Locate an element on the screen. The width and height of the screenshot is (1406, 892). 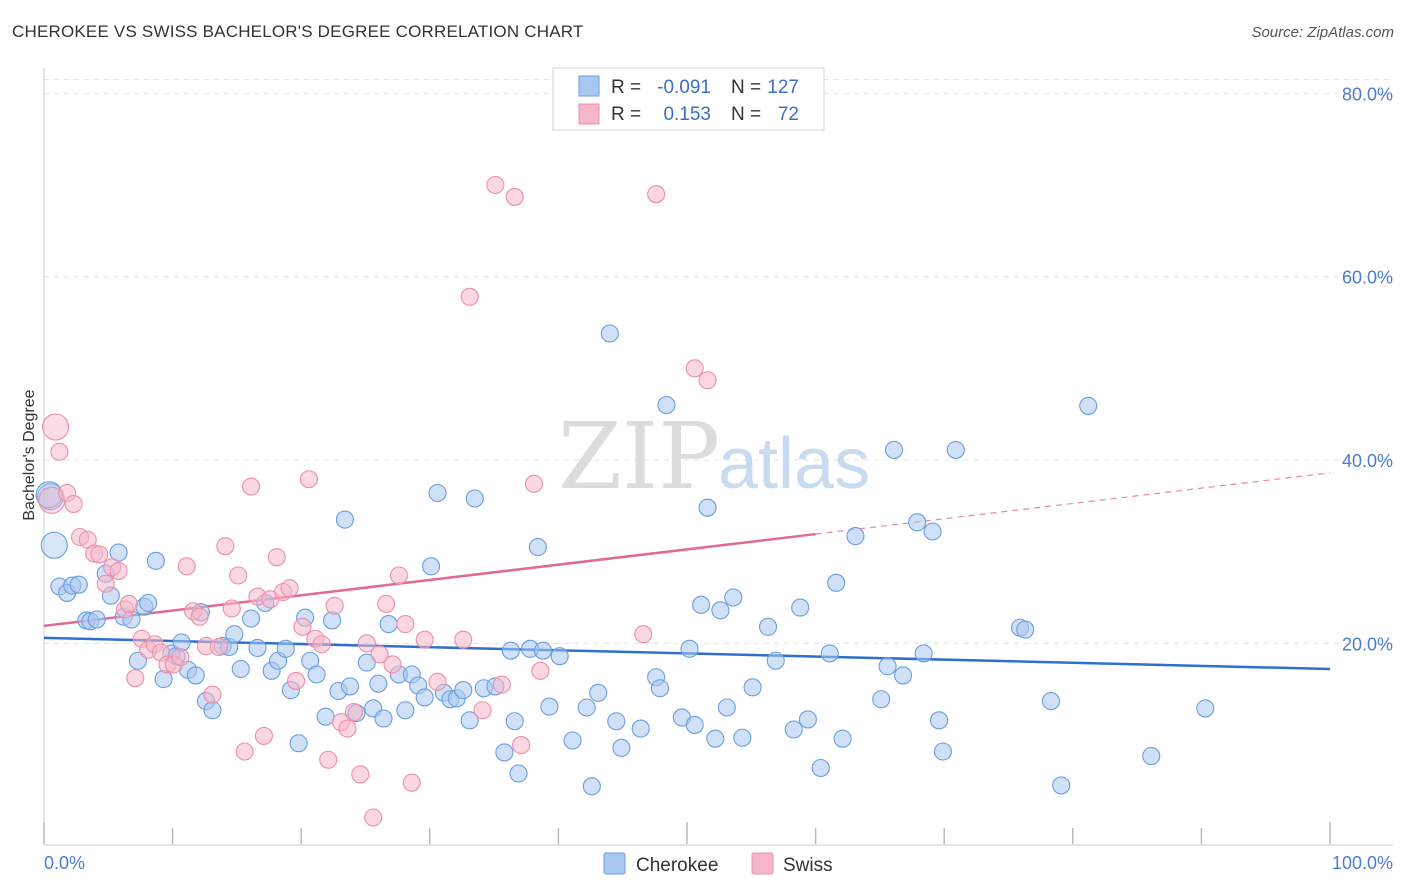
legend-r-value-cherokee: -0.091 is located at coordinates (684, 87).